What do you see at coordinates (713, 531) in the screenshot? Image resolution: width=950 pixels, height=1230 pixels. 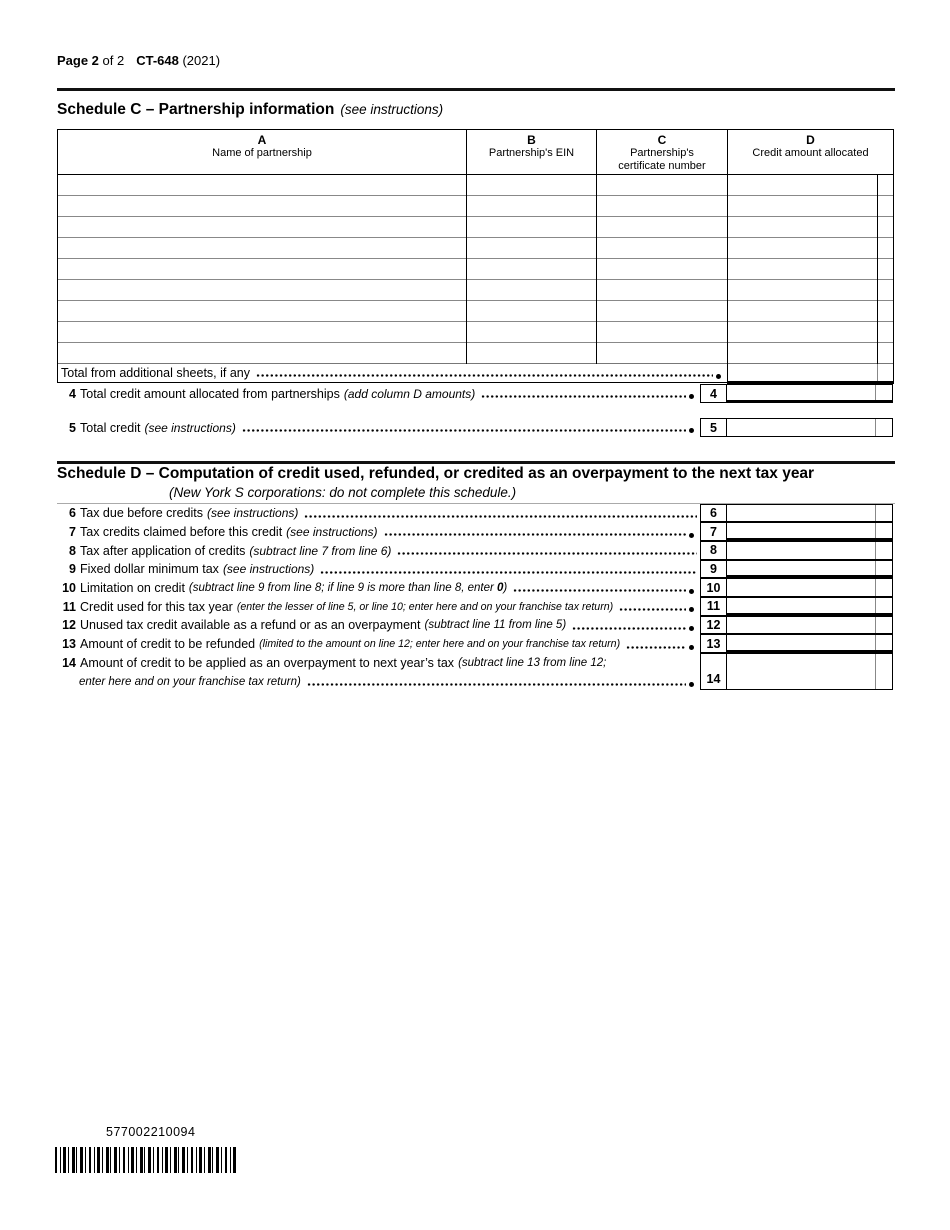 I see `line-number-box: 7` at bounding box center [713, 531].